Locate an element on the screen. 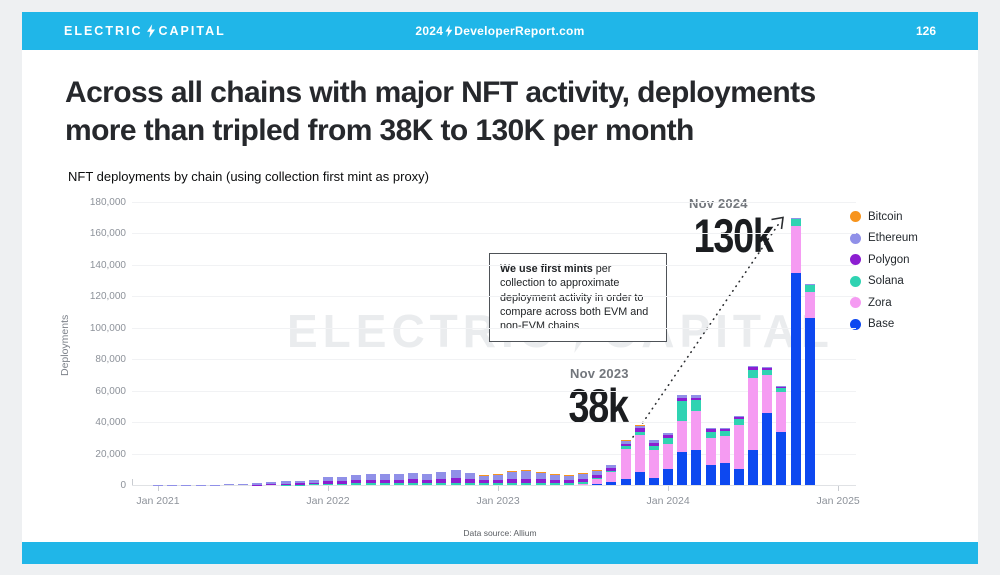  legend-label: Ethereum is located at coordinates (893, 238).